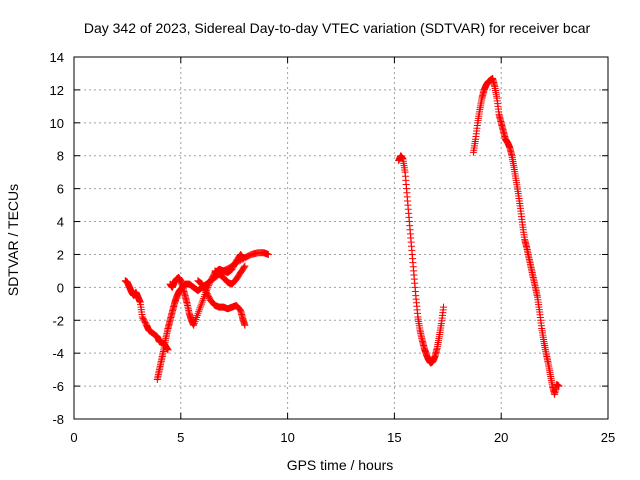  What do you see at coordinates (287, 437) in the screenshot?
I see `x-tick-label: 10` at bounding box center [287, 437].